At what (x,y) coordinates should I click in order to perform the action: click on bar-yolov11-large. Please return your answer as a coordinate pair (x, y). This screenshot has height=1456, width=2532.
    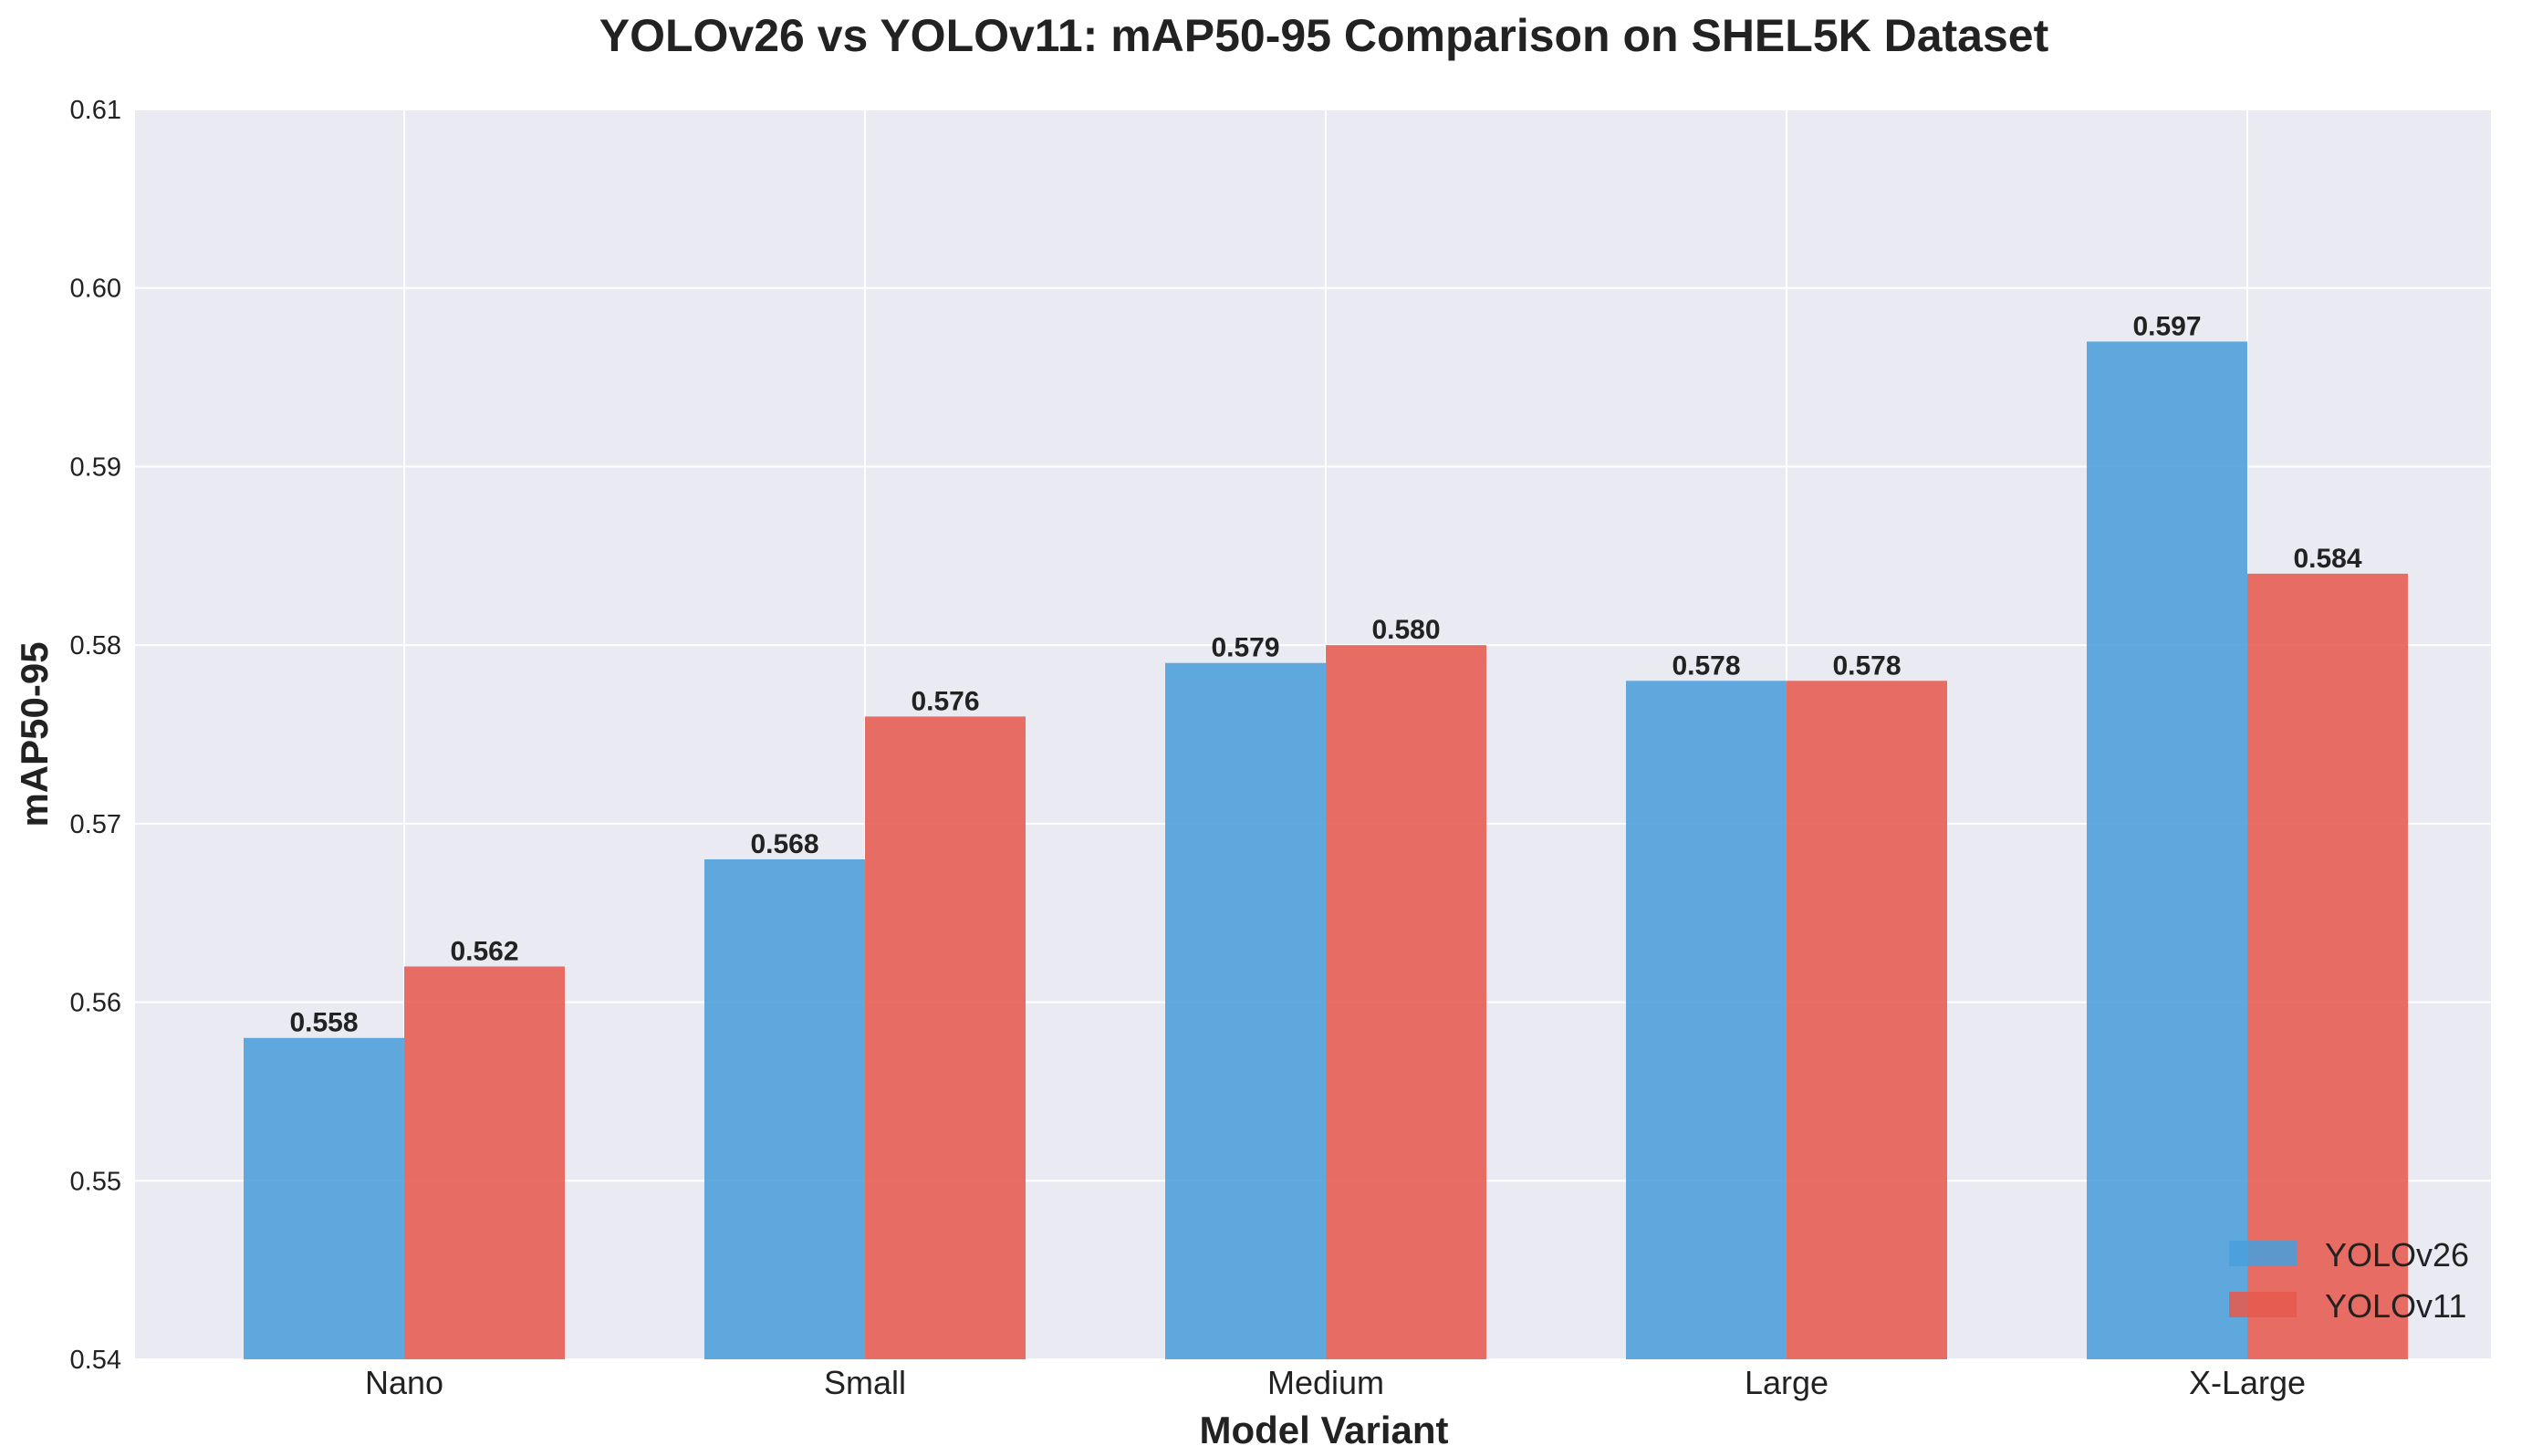
    Looking at the image, I should click on (1867, 1020).